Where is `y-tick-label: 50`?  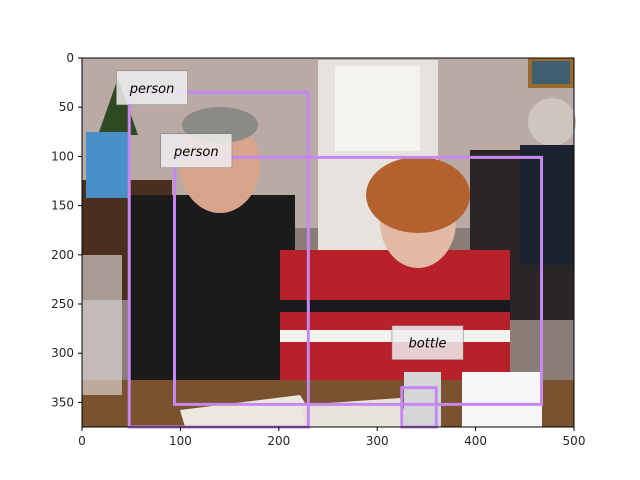 y-tick-label: 50 is located at coordinates (66, 107).